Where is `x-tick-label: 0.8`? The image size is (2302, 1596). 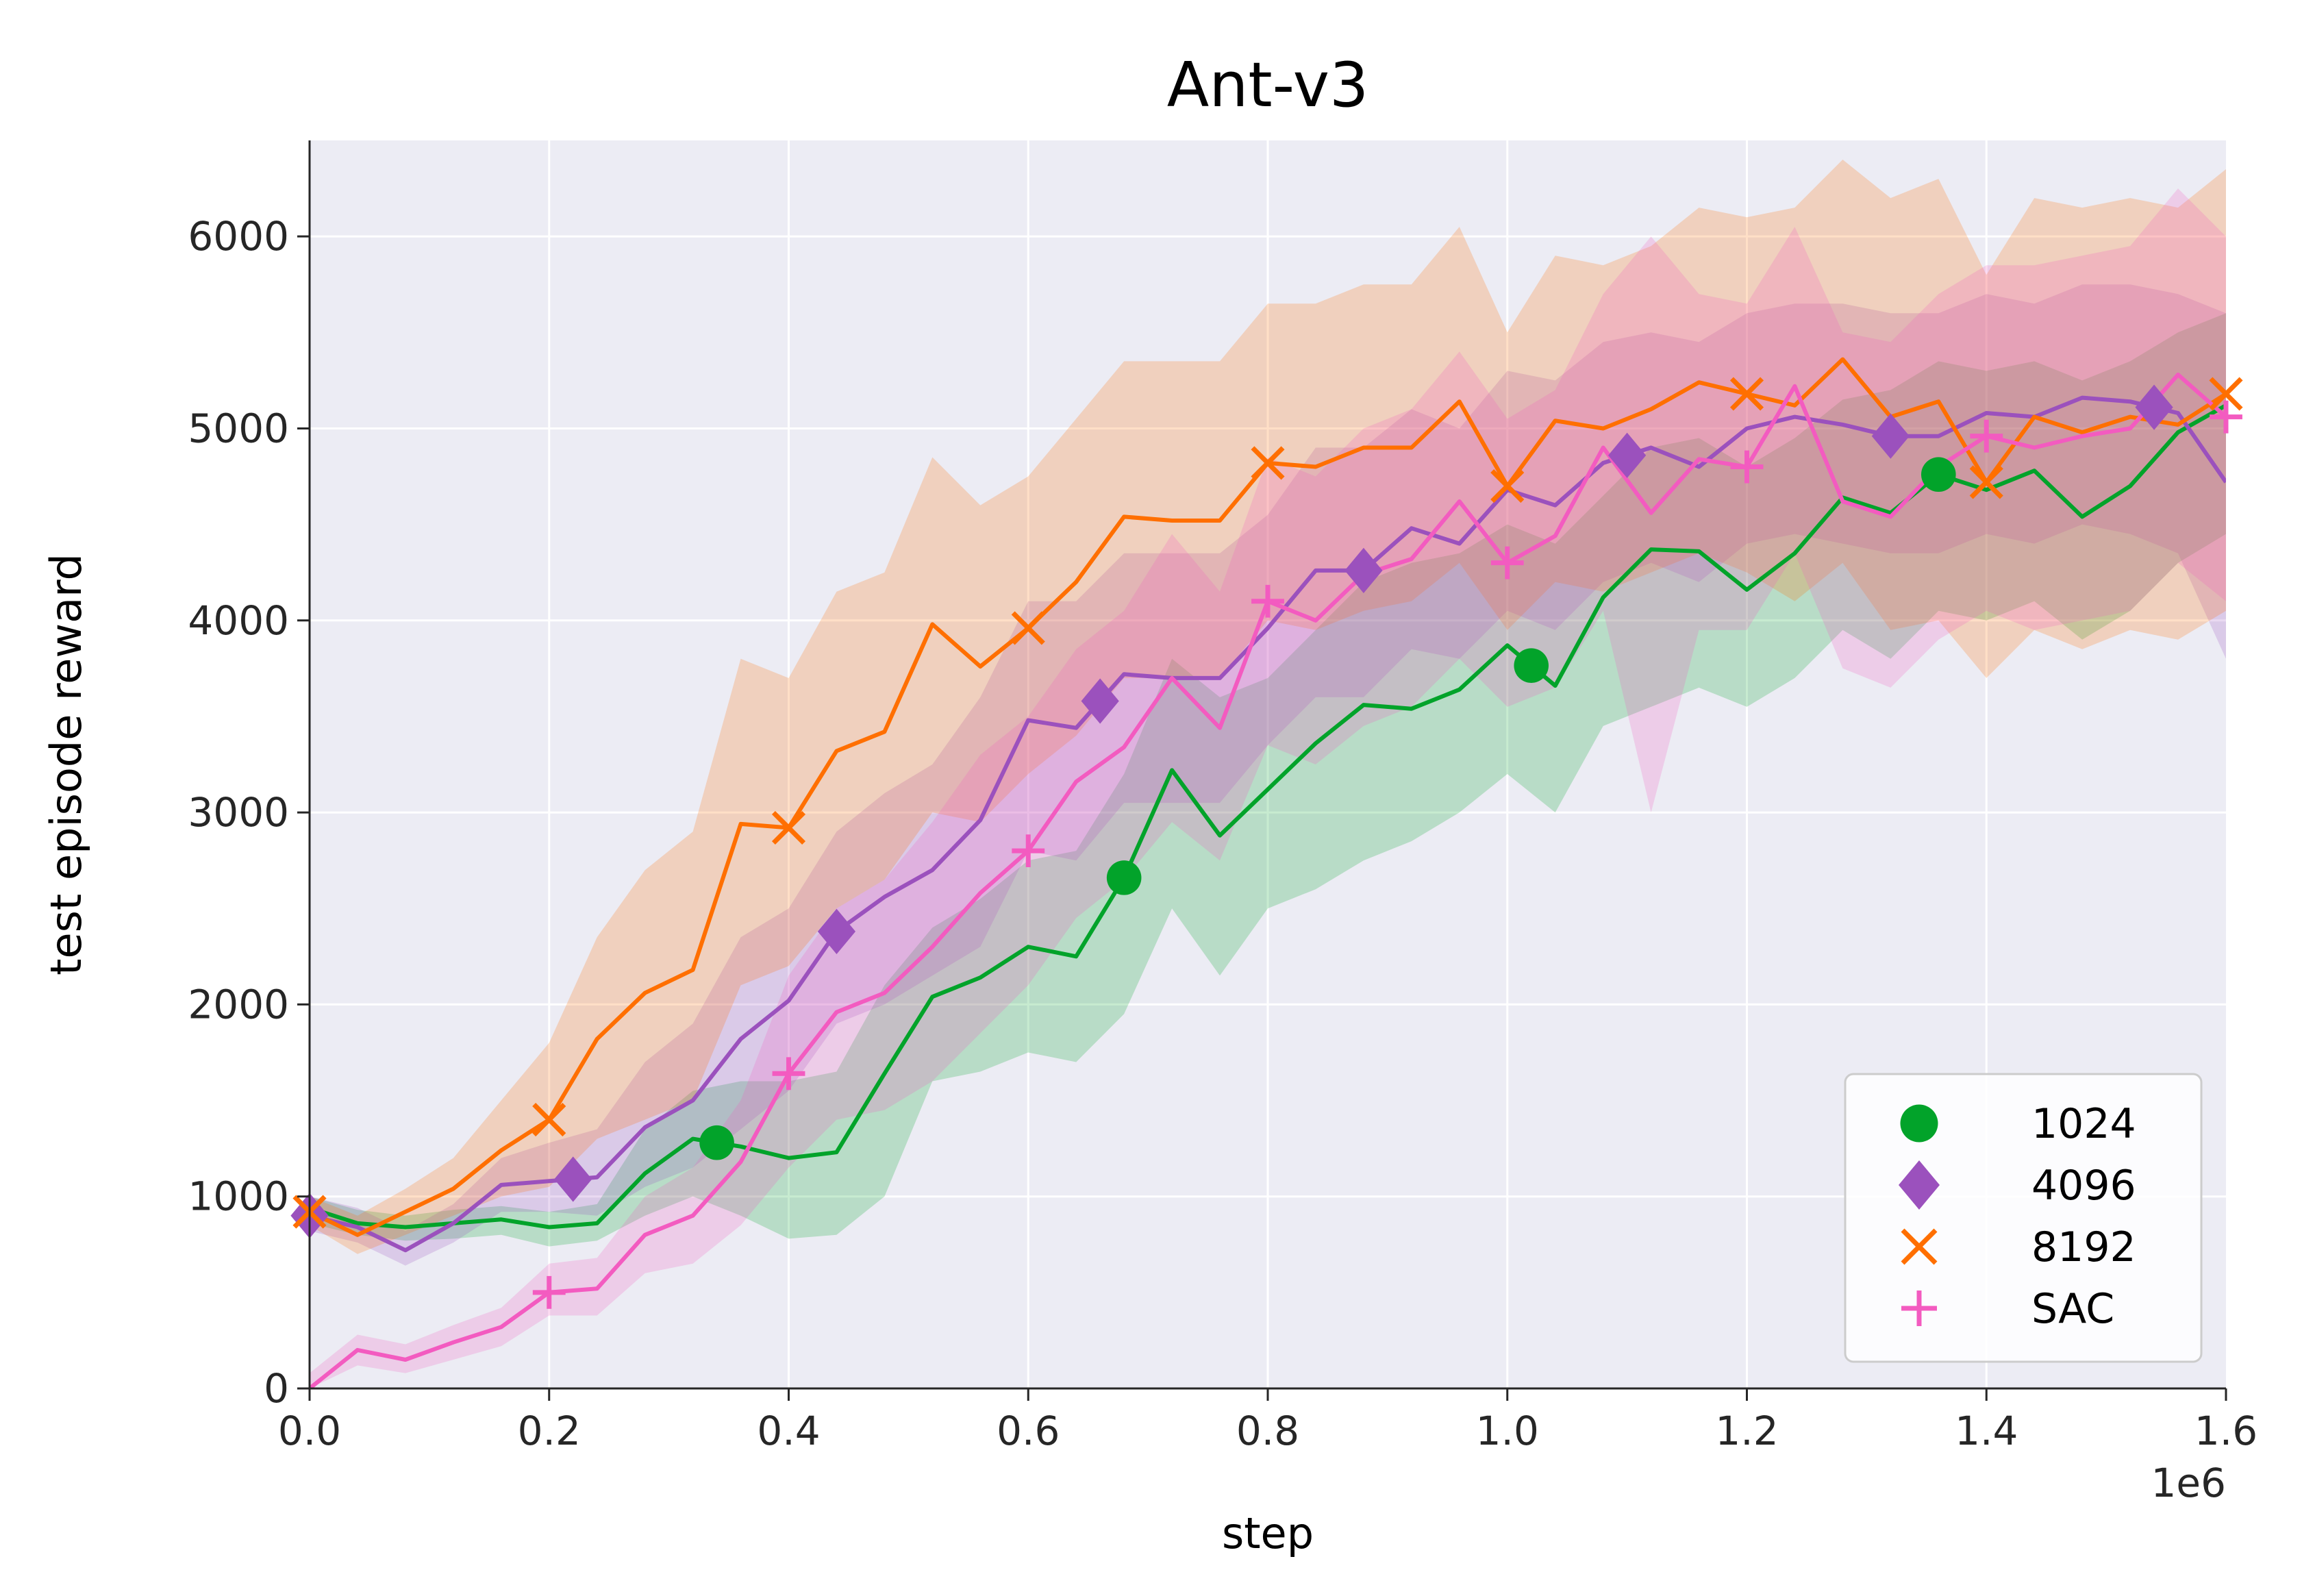
x-tick-label: 0.8 is located at coordinates (1267, 1431).